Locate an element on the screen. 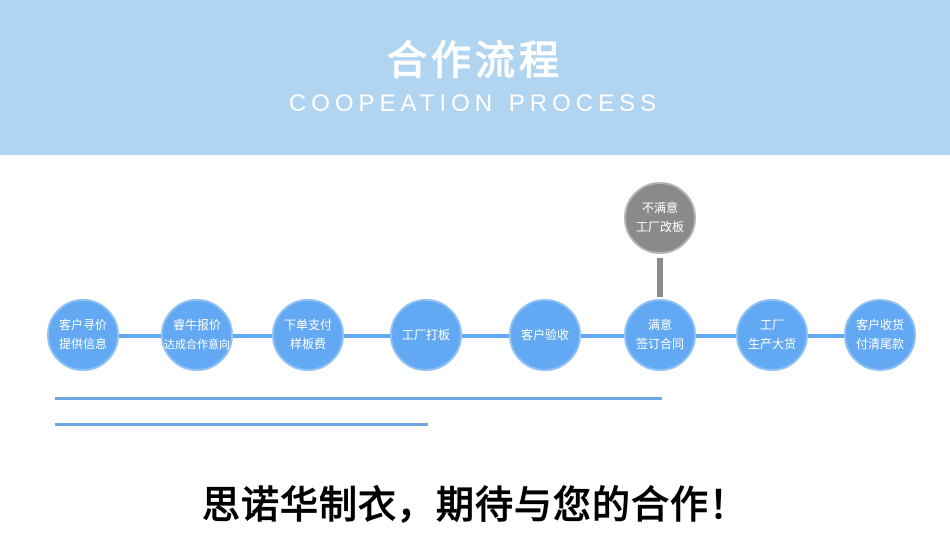 This screenshot has width=950, height=557. step-3: 下单支付 样板费 is located at coordinates (308, 335).